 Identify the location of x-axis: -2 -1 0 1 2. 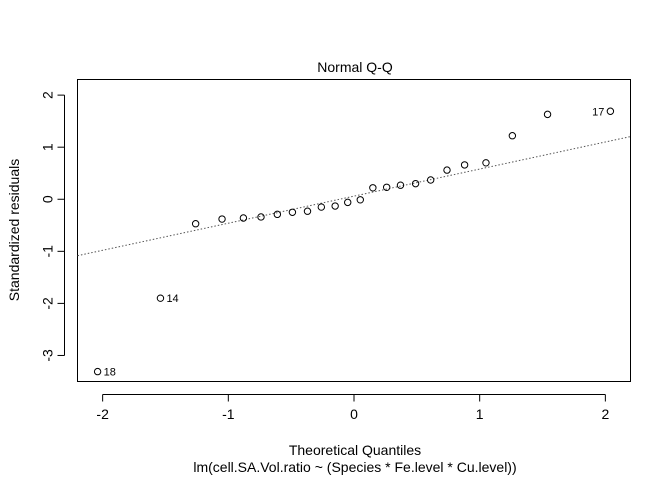
(352, 408).